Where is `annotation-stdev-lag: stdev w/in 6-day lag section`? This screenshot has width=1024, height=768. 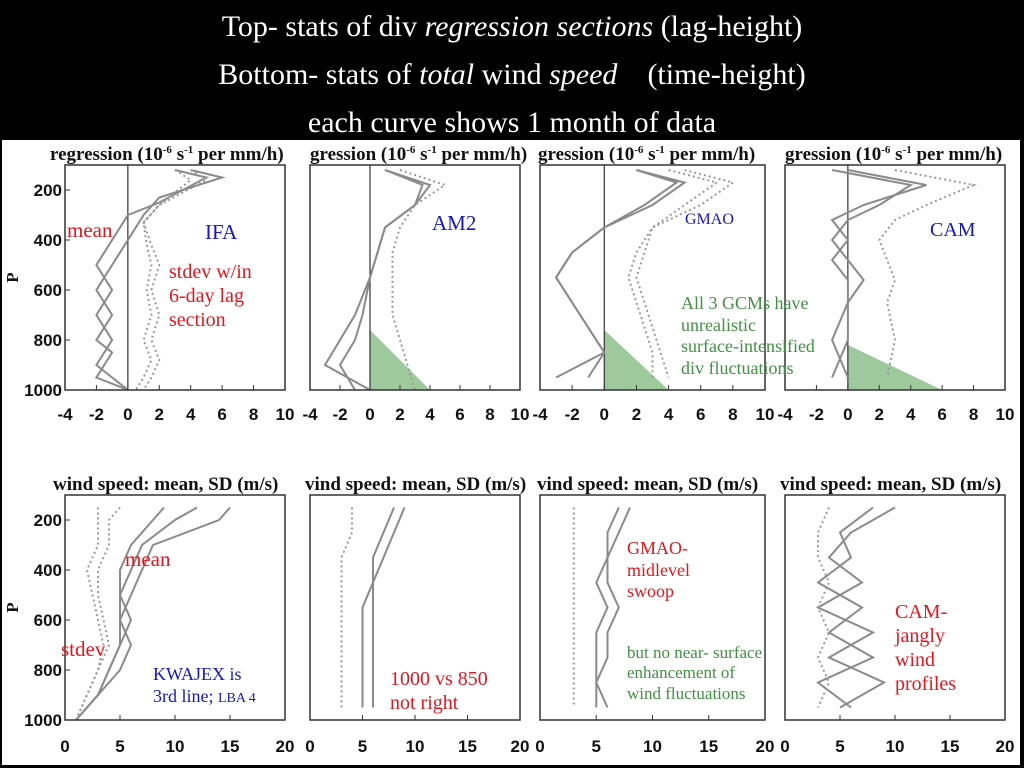
annotation-stdev-lag: stdev w/in 6-day lag section is located at coordinates (210, 296).